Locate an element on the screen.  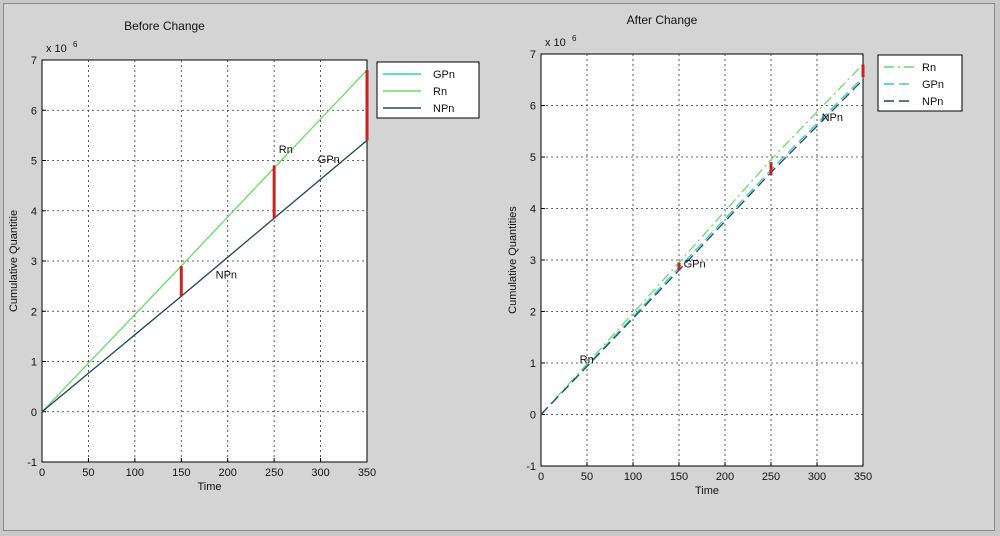
chart-title: Before Change is located at coordinates (164, 26).